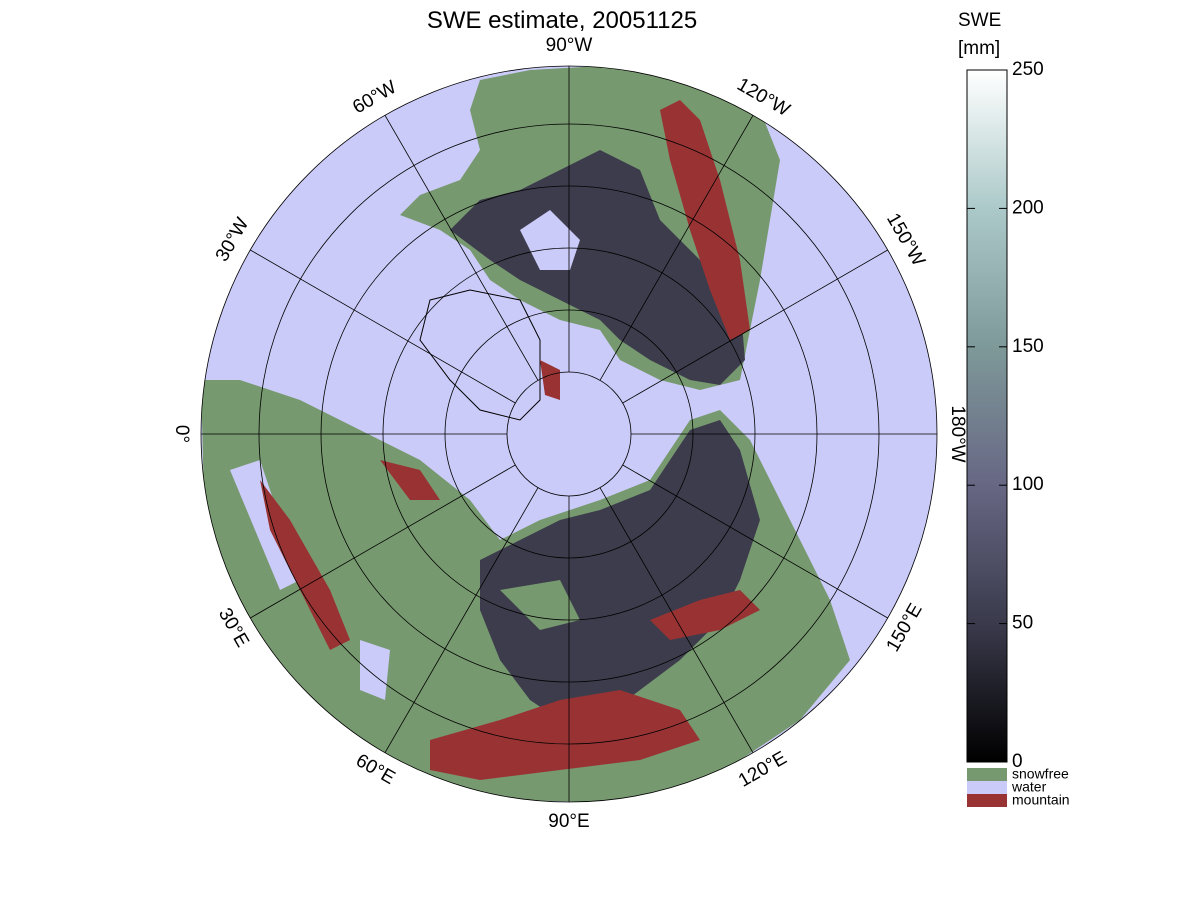 Image resolution: width=1201 pixels, height=901 pixels. What do you see at coordinates (1041, 800) in the screenshot?
I see `legend-label: mountain` at bounding box center [1041, 800].